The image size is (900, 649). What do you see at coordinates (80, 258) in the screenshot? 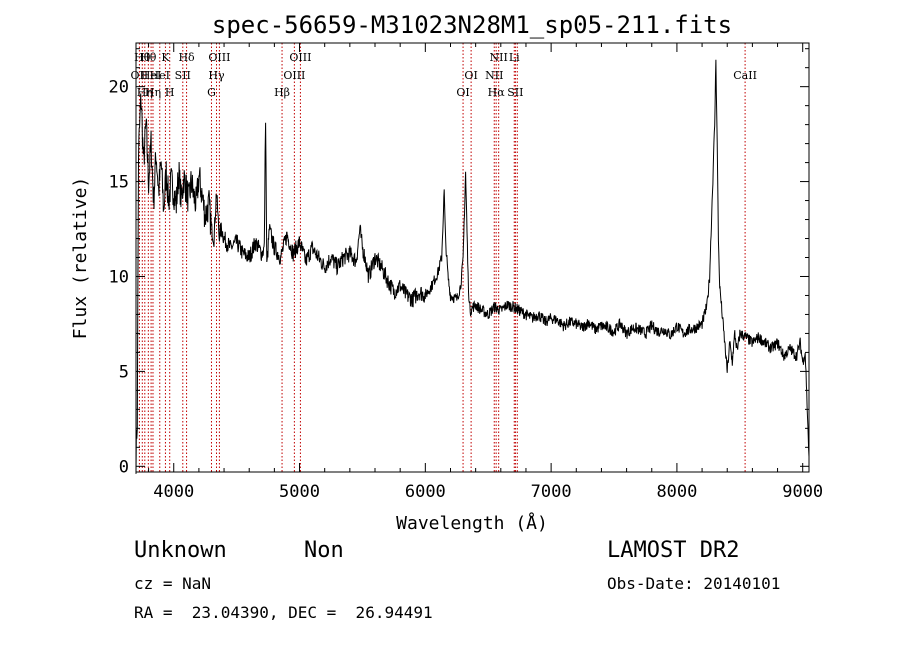
I see `y-axis-label: Flux (relative)` at bounding box center [80, 258].